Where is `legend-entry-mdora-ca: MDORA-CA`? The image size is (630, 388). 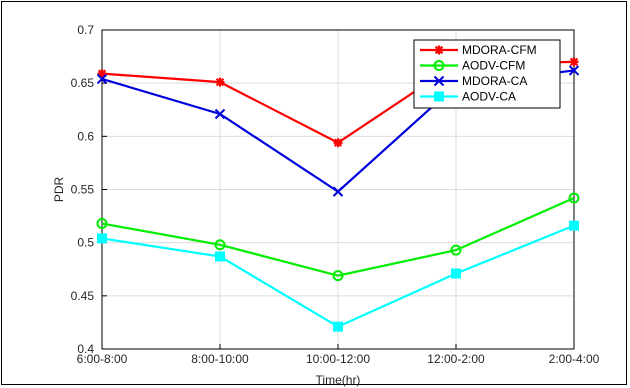
legend-entry-mdora-ca: MDORA-CA is located at coordinates (473, 81).